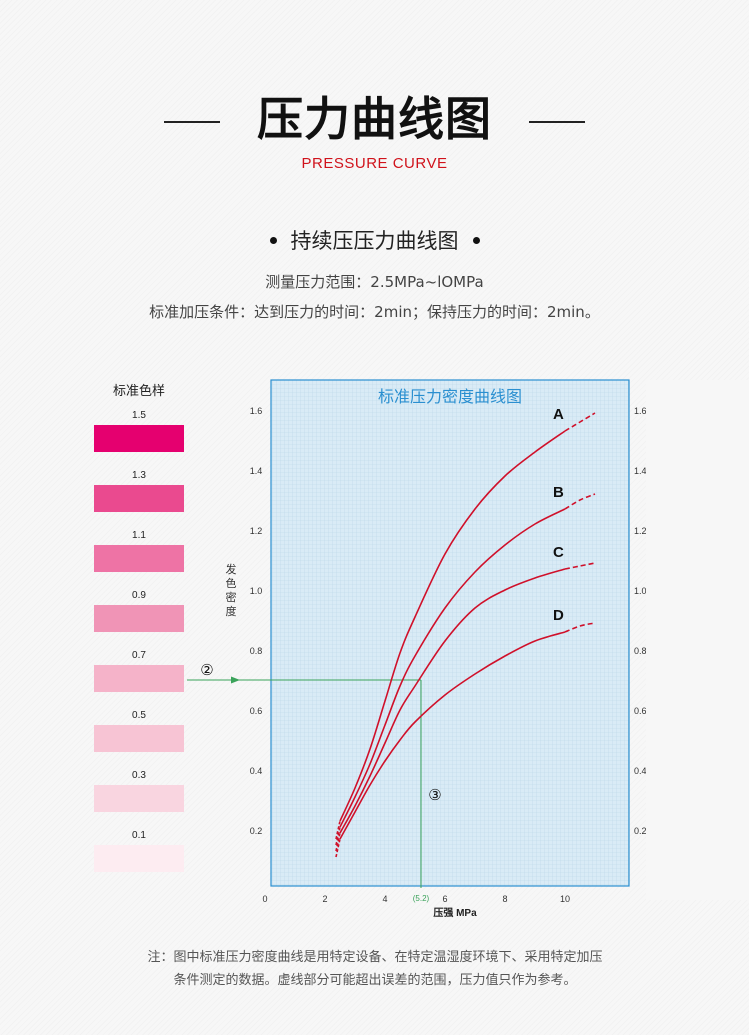 The width and height of the screenshot is (749, 1035). What do you see at coordinates (375, 980) in the screenshot?
I see `footnote-line-2: 条件测定的数据。虚线部分可能超出误差的范围，压力值只作为参考。` at bounding box center [375, 980].